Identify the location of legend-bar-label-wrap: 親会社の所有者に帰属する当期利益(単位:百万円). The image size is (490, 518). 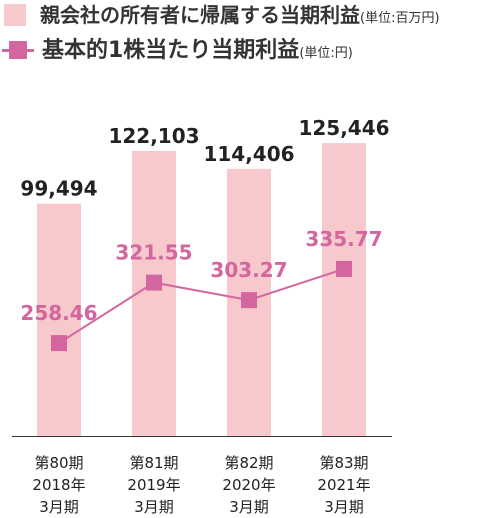
(240, 17).